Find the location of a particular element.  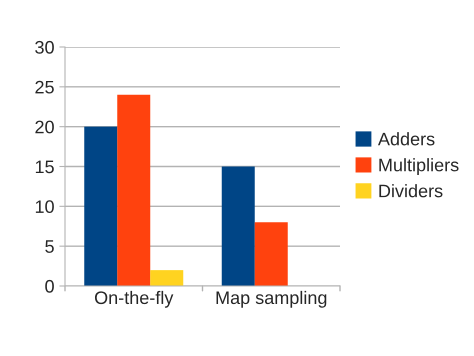

x-tick-label: Map sampling is located at coordinates (271, 299).